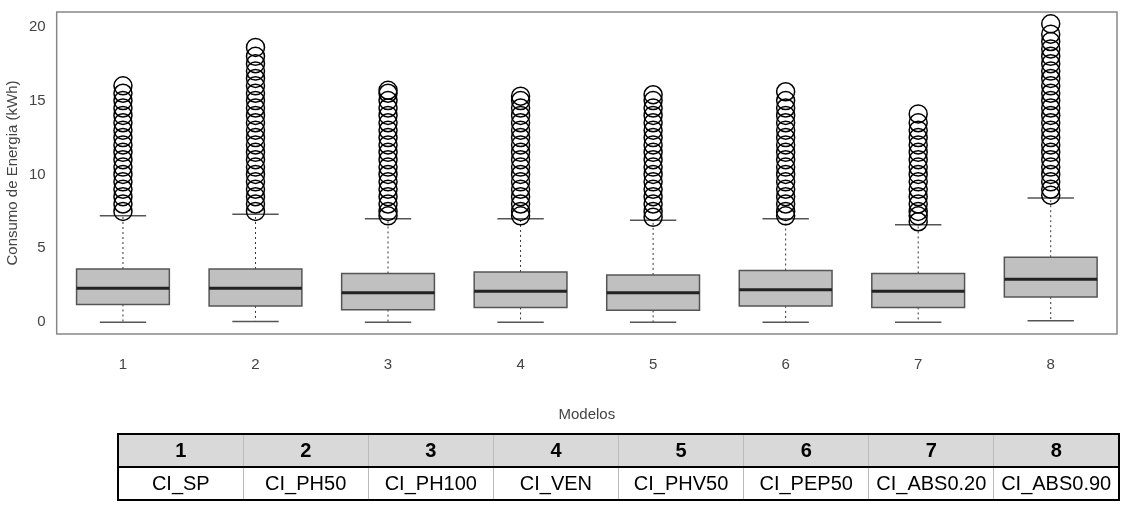 Image resolution: width=1125 pixels, height=525 pixels. I want to click on x-tick-label: 6, so click(785, 364).